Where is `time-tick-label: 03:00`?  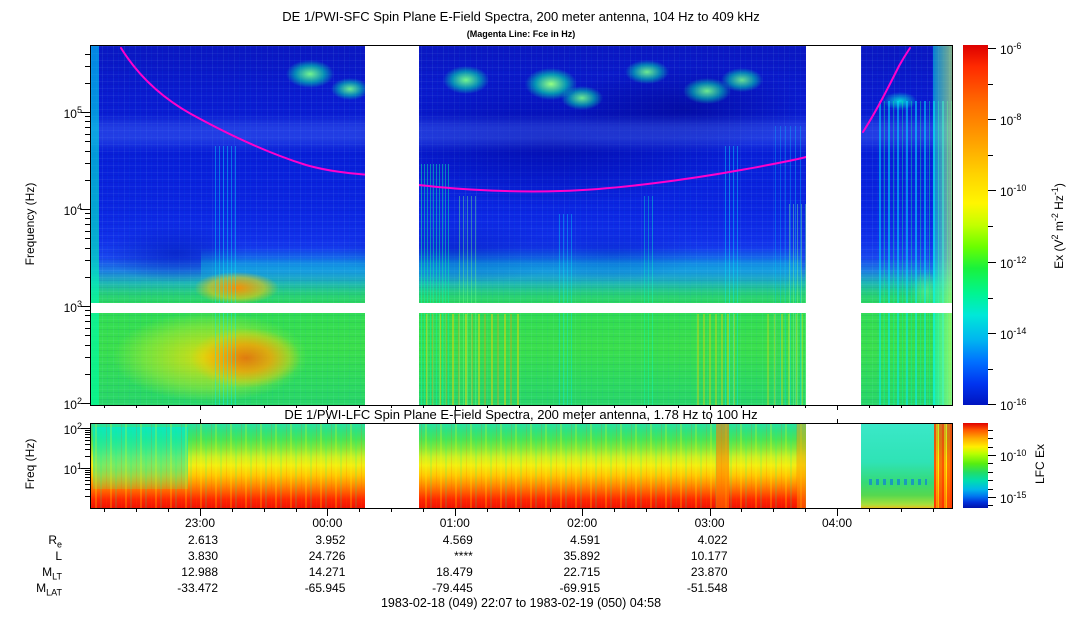 time-tick-label: 03:00 is located at coordinates (709, 523).